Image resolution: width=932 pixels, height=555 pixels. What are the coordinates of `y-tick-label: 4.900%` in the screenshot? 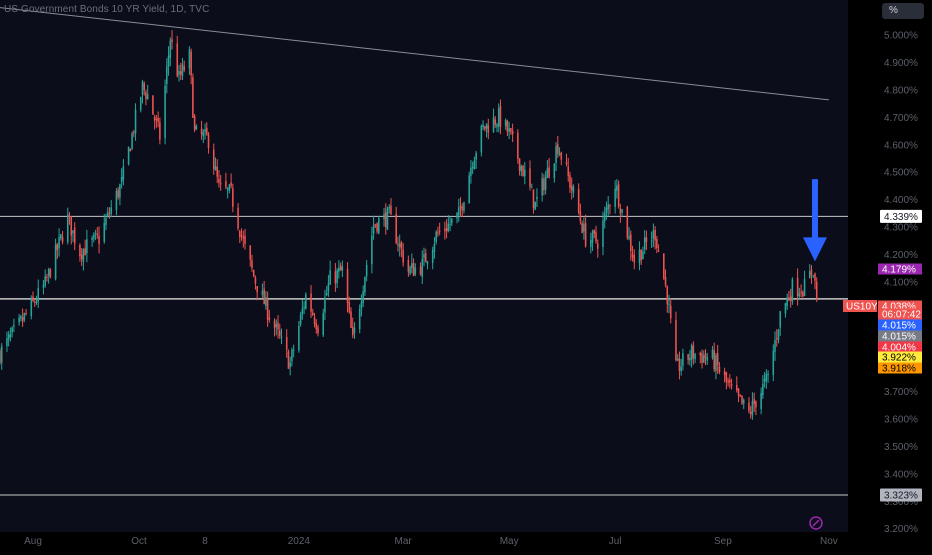 It's located at (901, 63).